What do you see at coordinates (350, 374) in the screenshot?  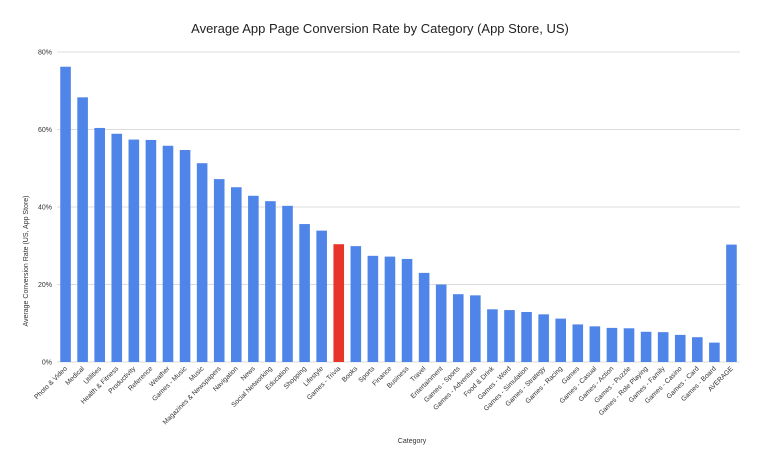 I see `x-tick-label: Books` at bounding box center [350, 374].